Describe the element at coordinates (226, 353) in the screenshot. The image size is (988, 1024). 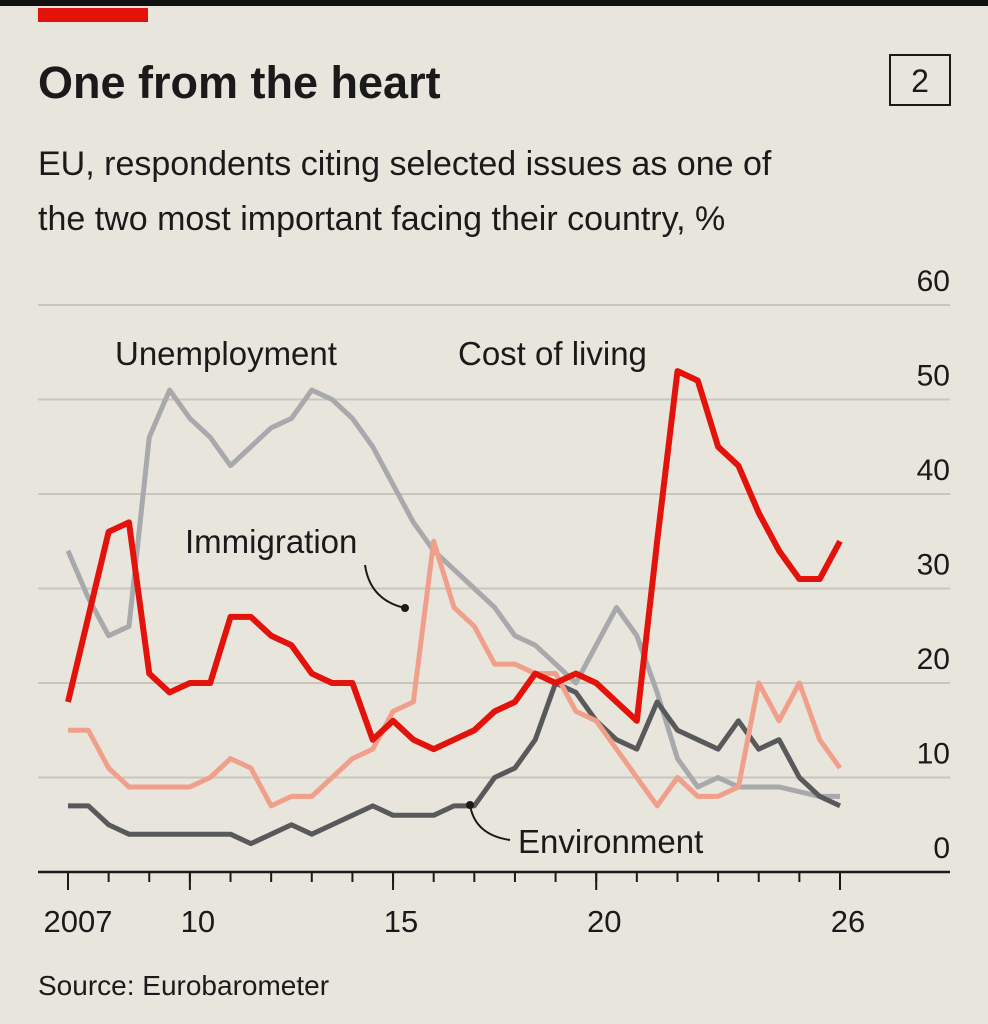
I see `series-label: Unemployment` at that location.